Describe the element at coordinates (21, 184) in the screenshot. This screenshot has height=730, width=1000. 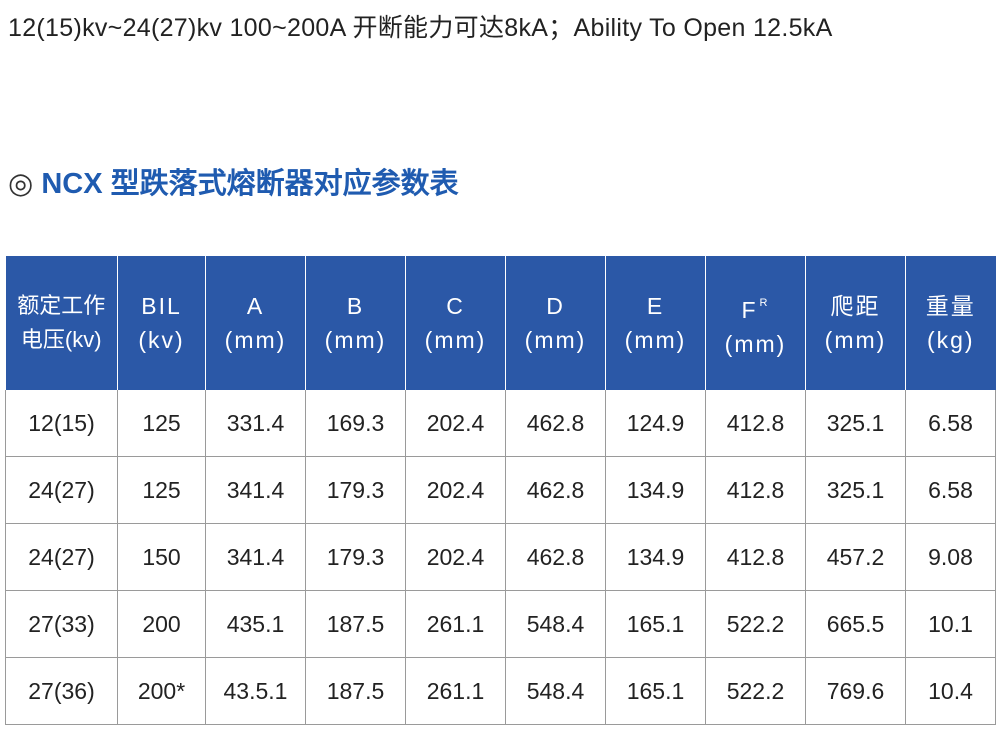
I see `section-marker: ◎` at that location.